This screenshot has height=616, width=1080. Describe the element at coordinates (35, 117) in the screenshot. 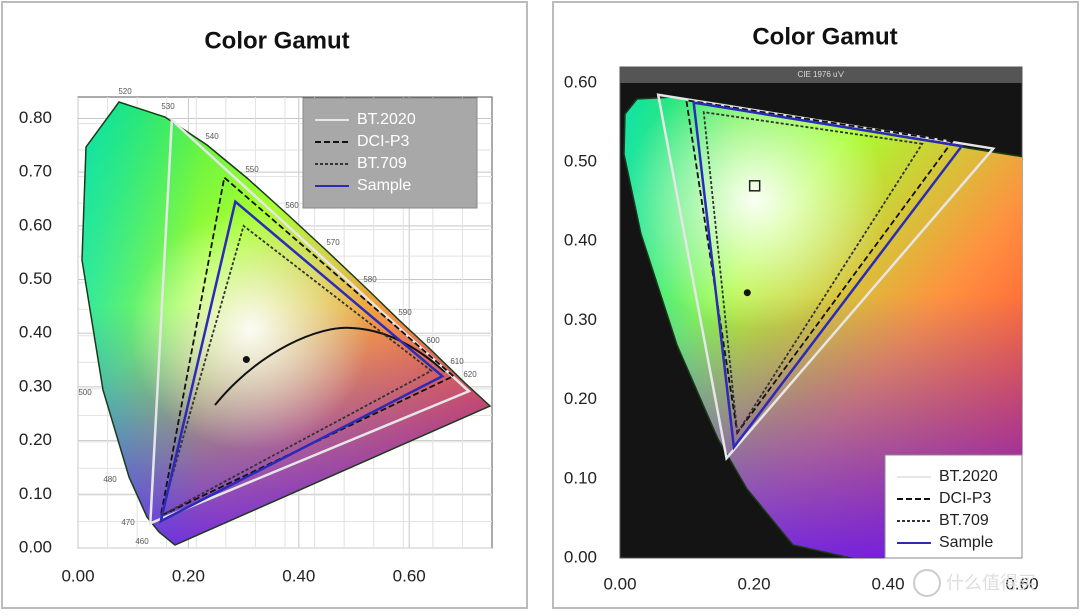

I see `y-tick-label: 0.80` at that location.